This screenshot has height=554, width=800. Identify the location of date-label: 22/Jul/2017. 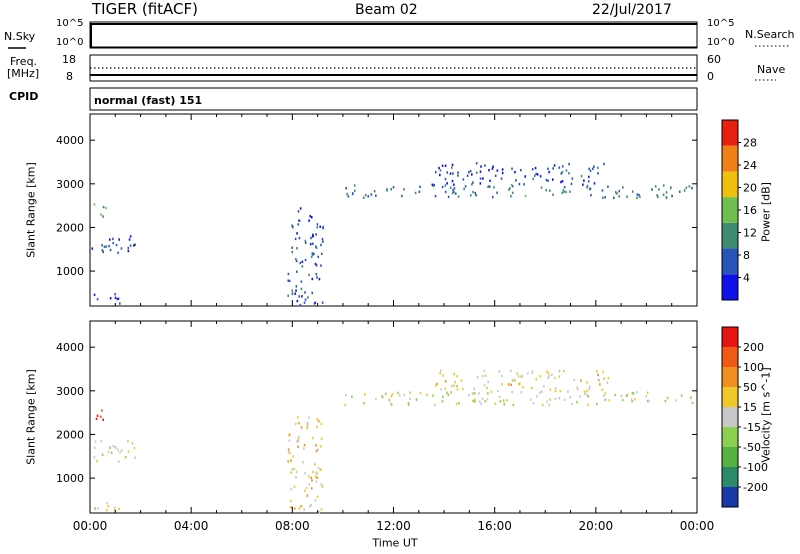
(632, 10).